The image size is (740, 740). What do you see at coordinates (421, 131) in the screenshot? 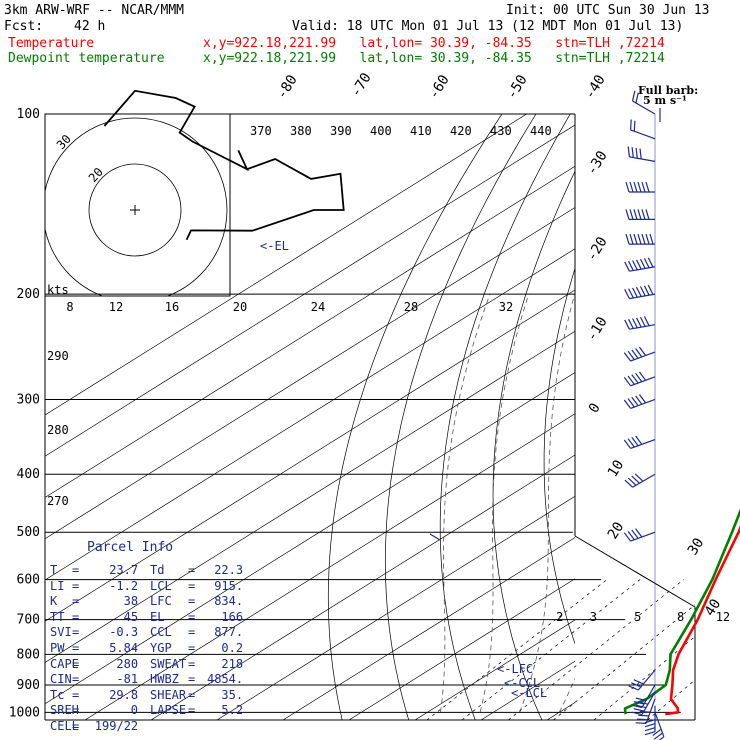
I see `theta-label: 410` at bounding box center [421, 131].